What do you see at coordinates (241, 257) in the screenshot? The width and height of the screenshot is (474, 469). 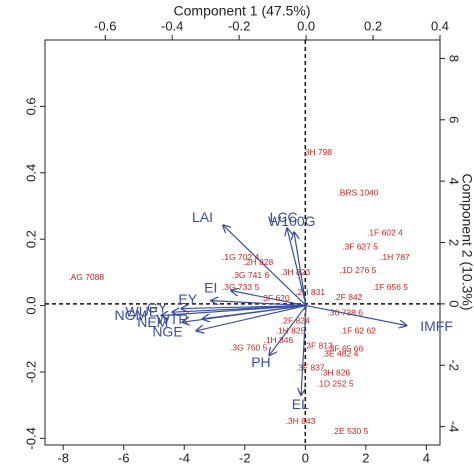 I see `score-label: .1G 702 4` at bounding box center [241, 257].